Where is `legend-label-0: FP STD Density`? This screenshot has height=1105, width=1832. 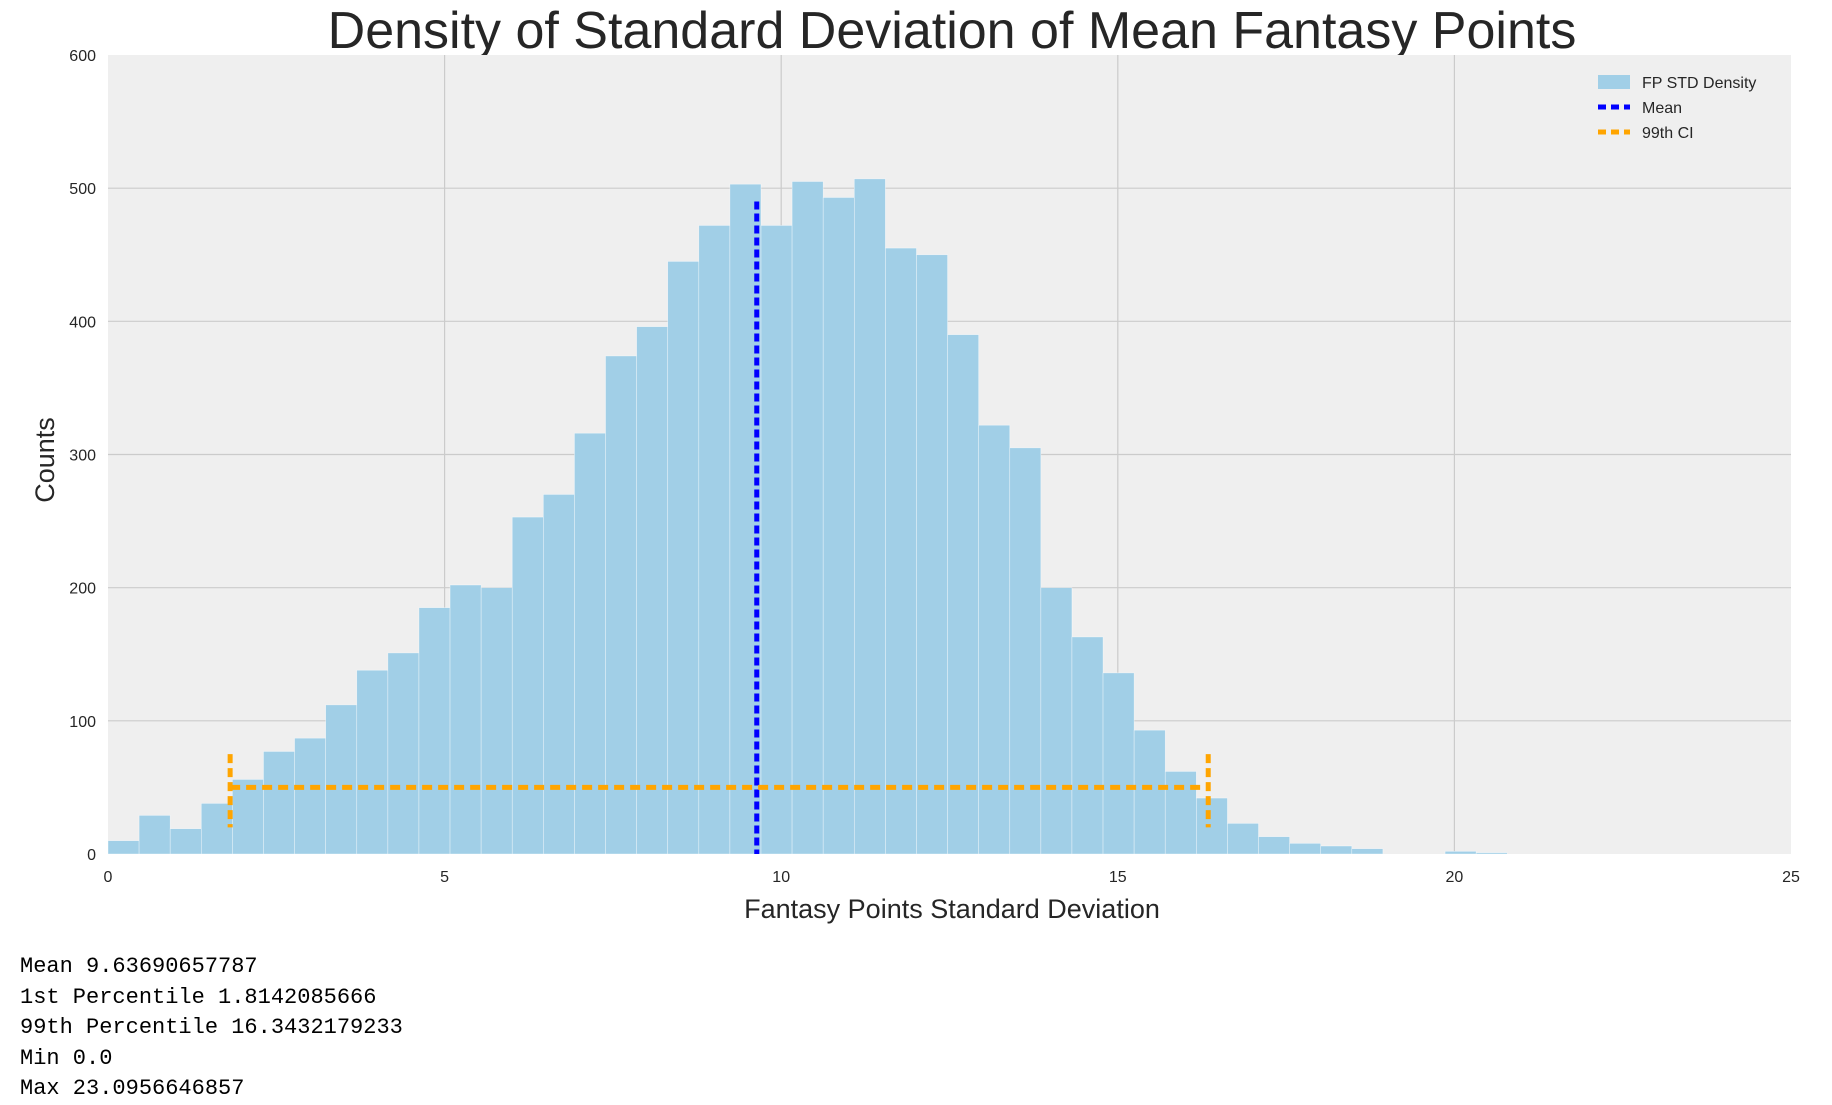
legend-label-0: FP STD Density is located at coordinates (1699, 83).